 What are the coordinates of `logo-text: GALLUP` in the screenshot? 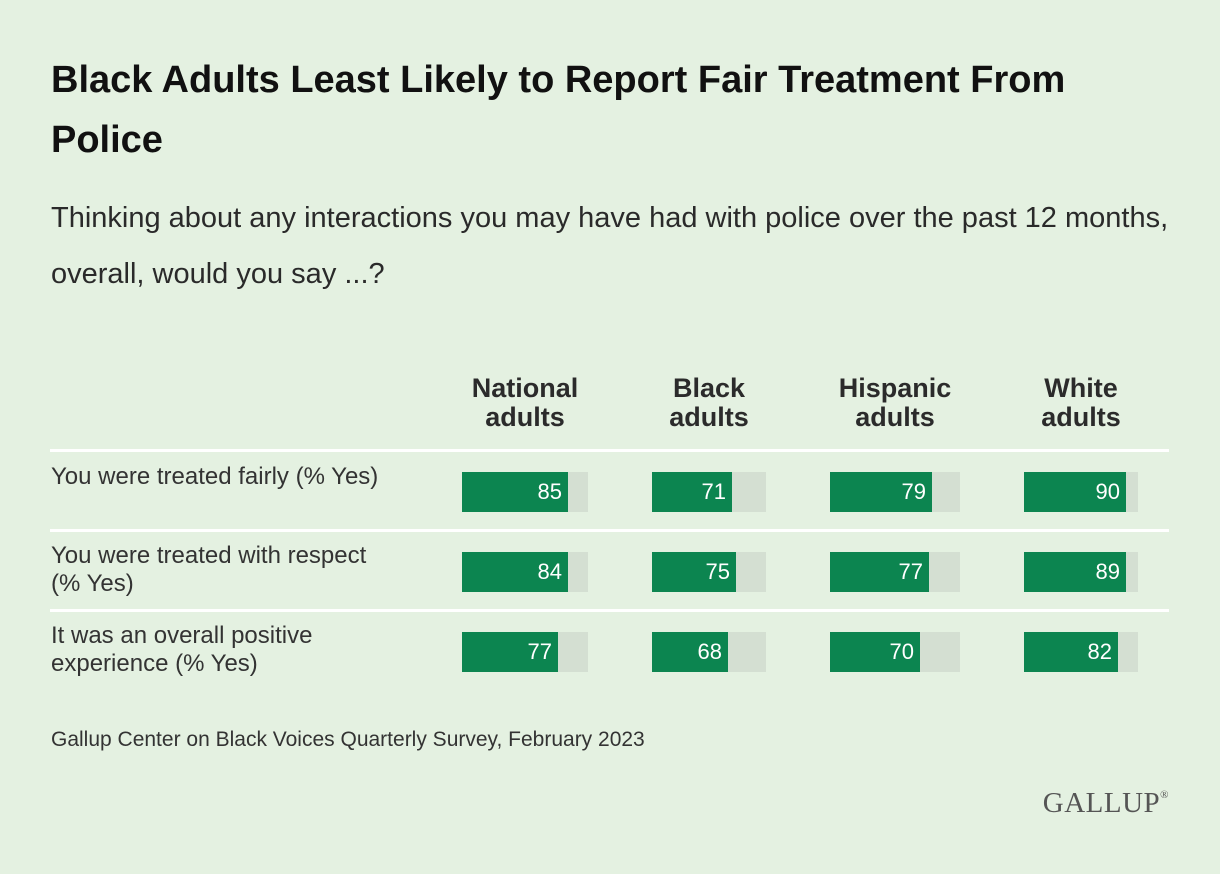 It's located at (1101, 803).